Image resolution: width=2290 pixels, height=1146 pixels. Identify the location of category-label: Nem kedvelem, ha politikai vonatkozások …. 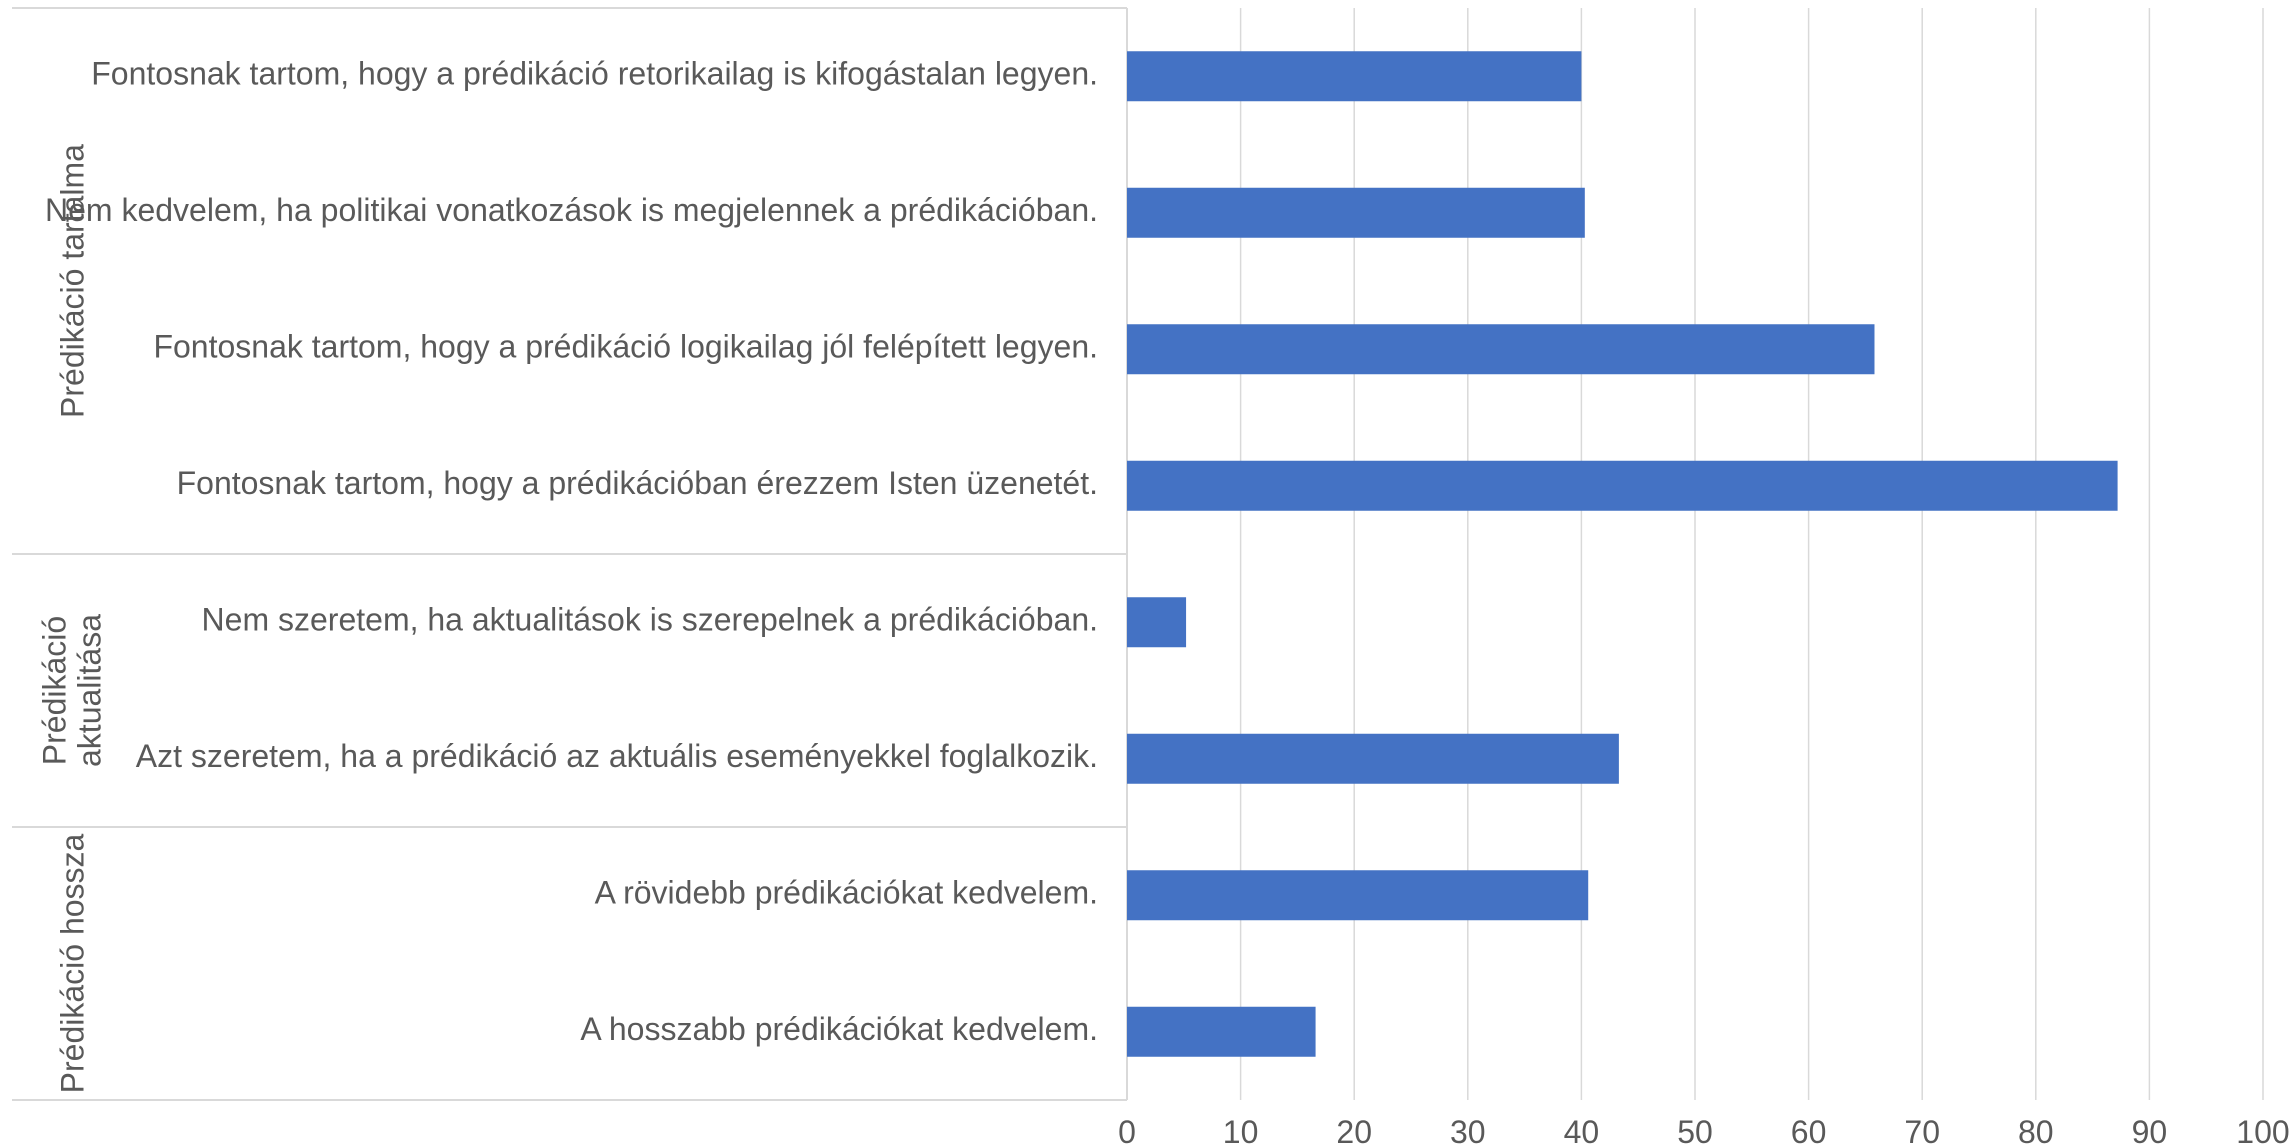
(571, 210).